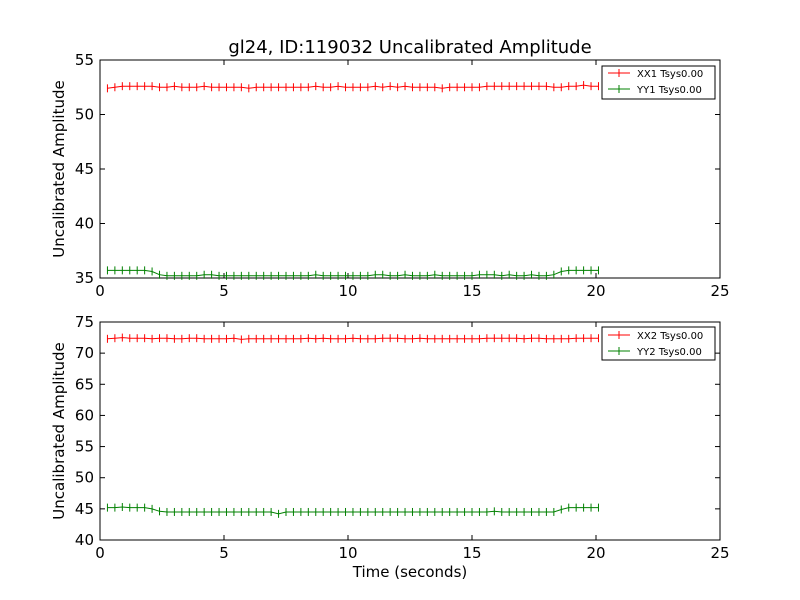  What do you see at coordinates (409, 47) in the screenshot?
I see `chart-title: gl24, ID:119032 Uncalibrated Amplitude` at bounding box center [409, 47].